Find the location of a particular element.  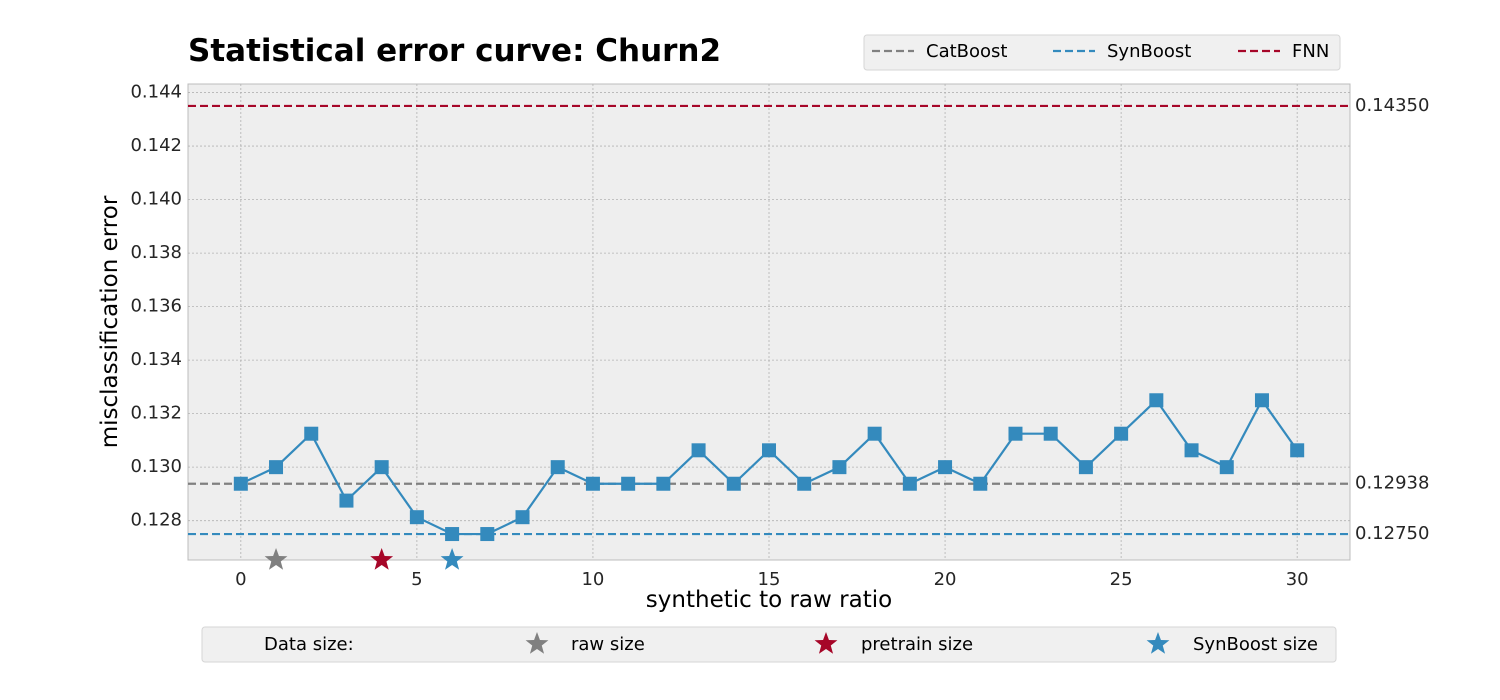

reference-label-catboost: 0.12938 is located at coordinates (1392, 483).